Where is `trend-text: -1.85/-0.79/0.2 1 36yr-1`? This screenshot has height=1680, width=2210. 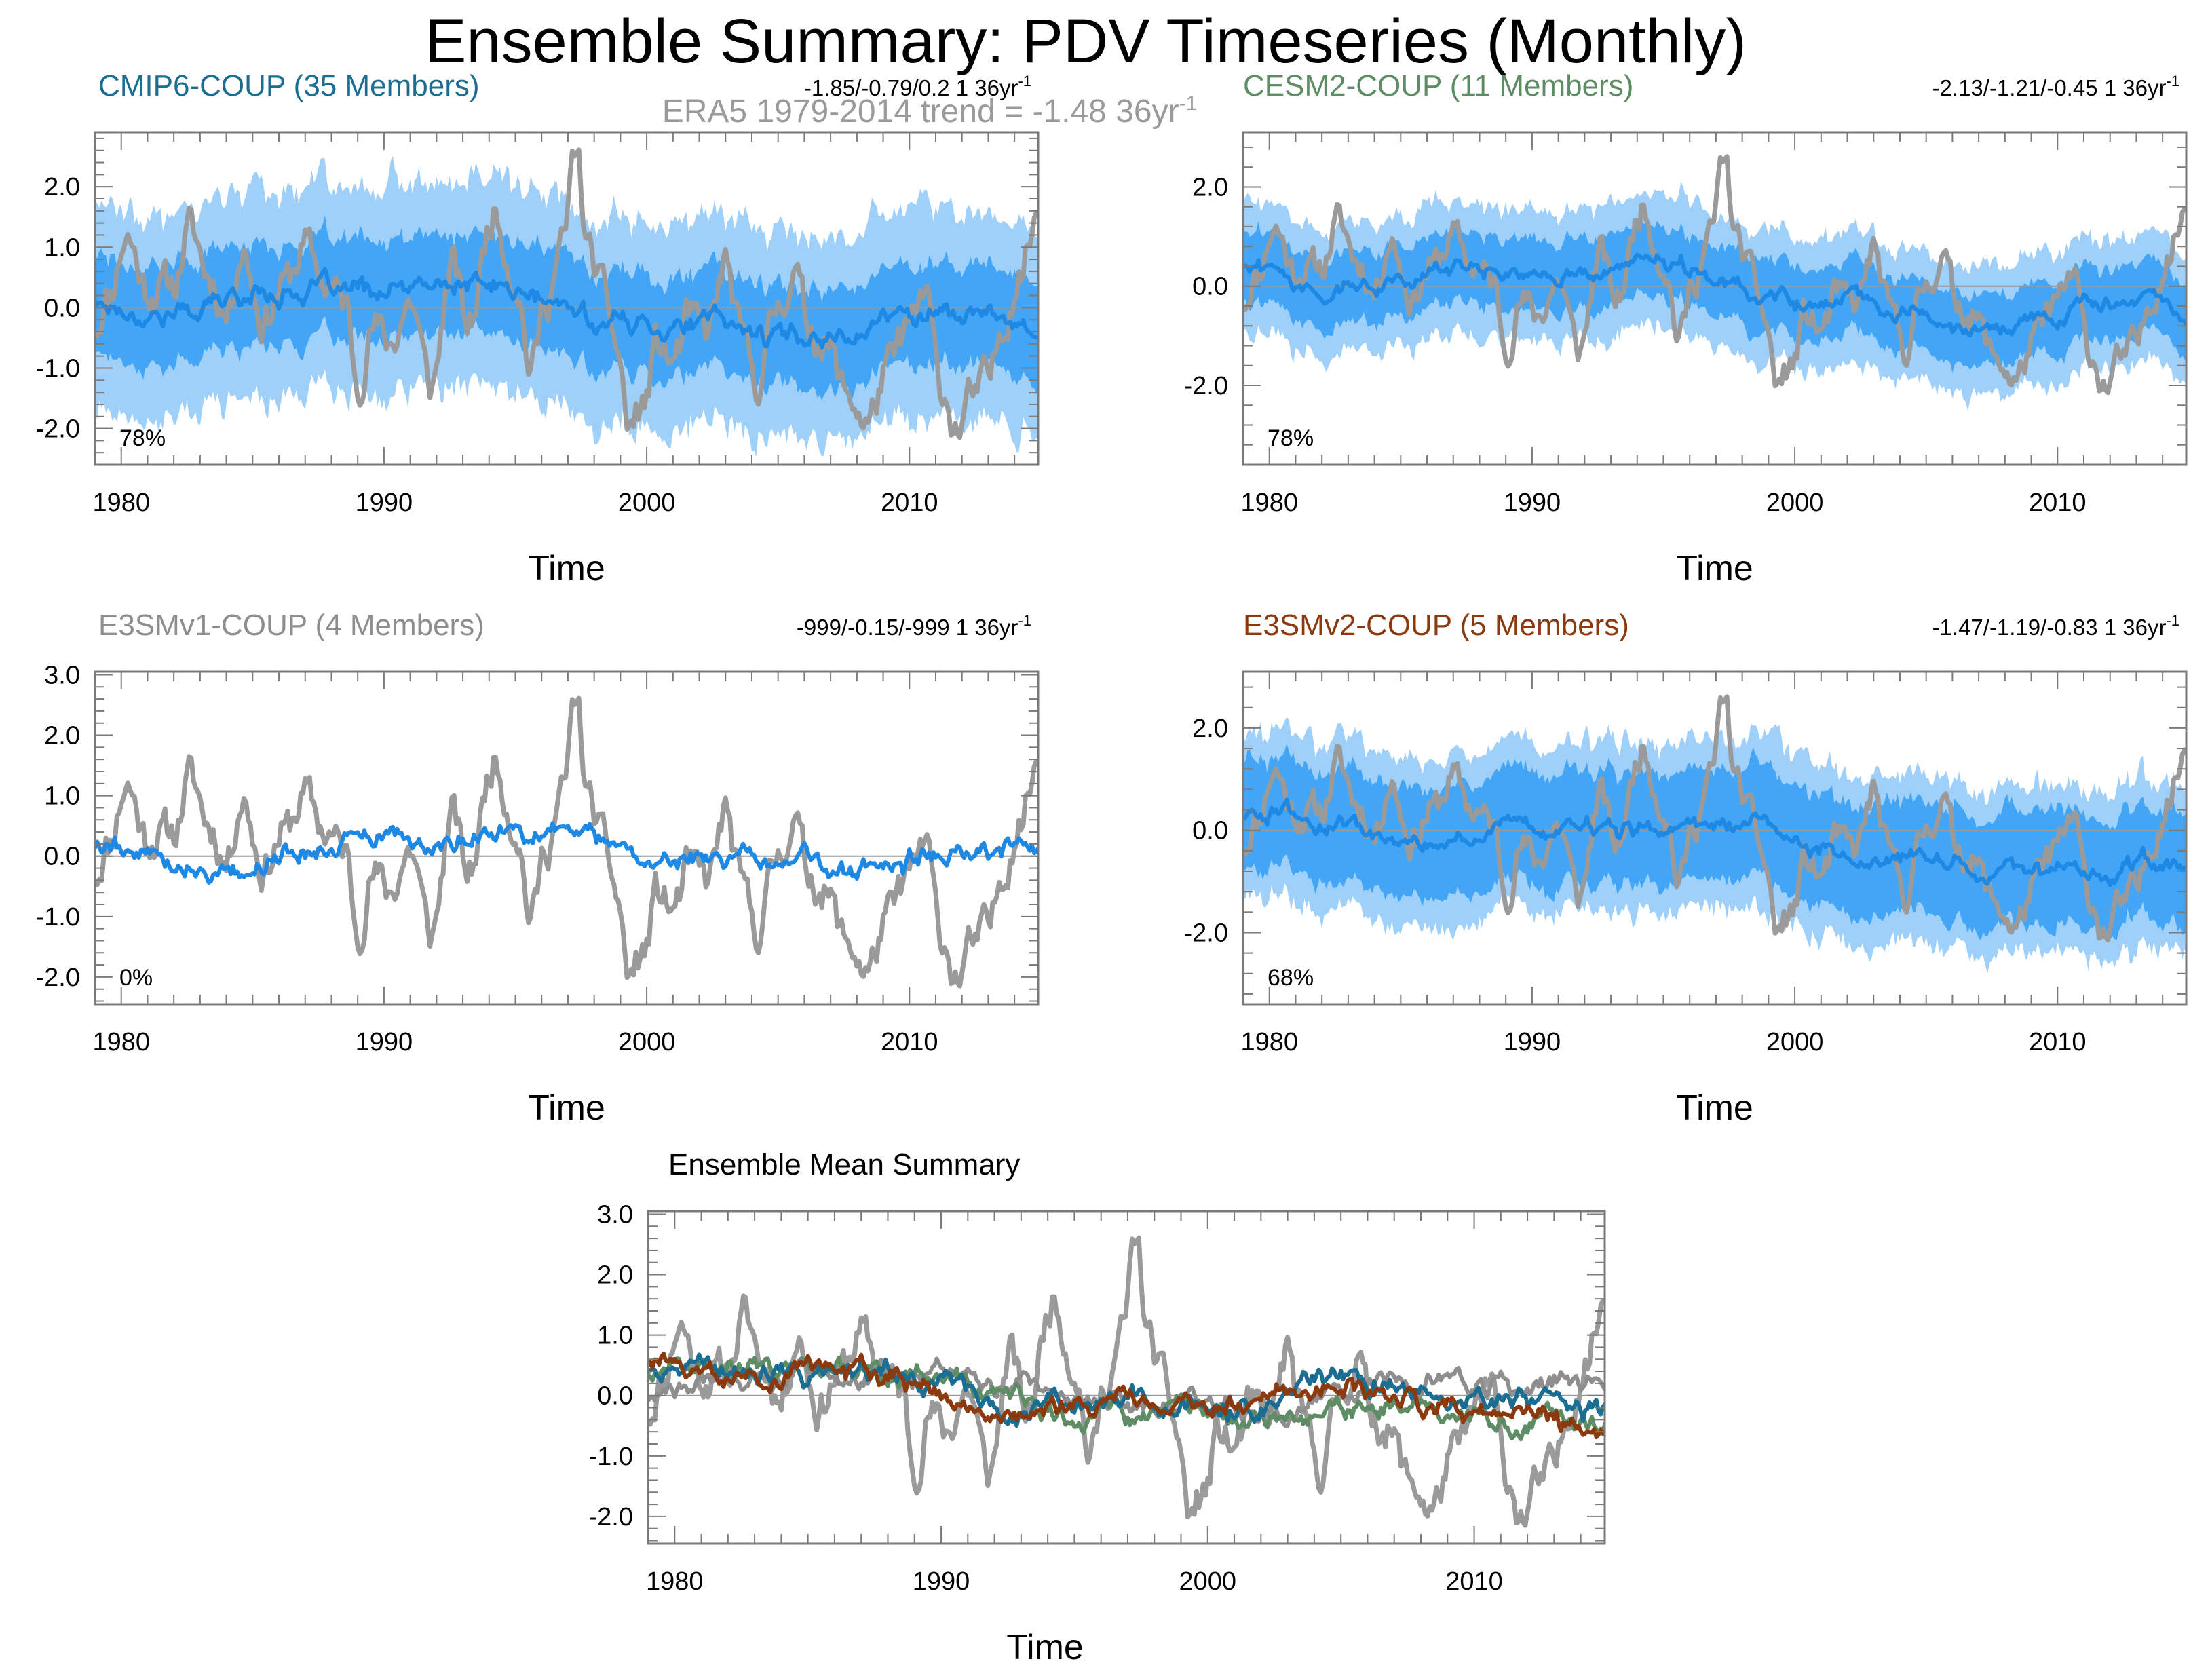 trend-text: -1.85/-0.79/0.2 1 36yr-1 is located at coordinates (917, 86).